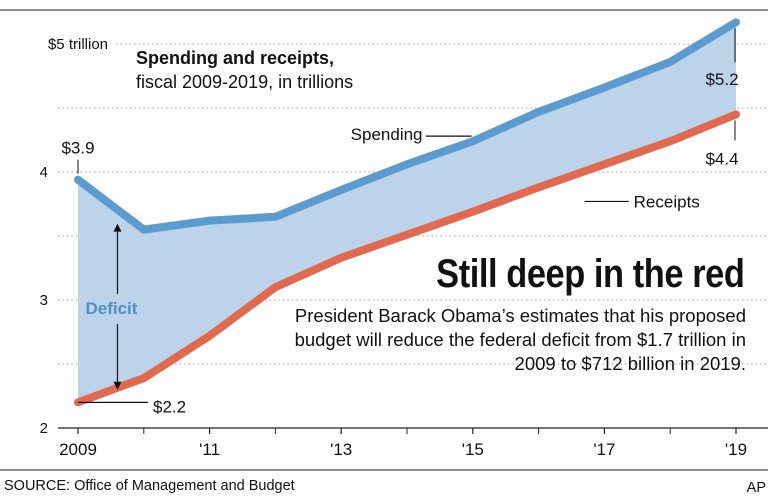 This screenshot has height=497, width=768. I want to click on spending-label: Spending, so click(387, 134).